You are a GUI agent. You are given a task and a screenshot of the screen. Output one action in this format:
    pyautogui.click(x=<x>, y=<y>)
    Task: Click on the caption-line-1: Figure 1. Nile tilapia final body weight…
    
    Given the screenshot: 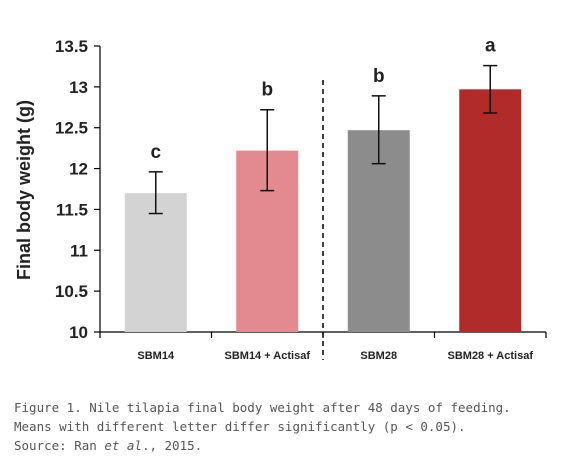 What is the action you would take?
    pyautogui.click(x=262, y=407)
    